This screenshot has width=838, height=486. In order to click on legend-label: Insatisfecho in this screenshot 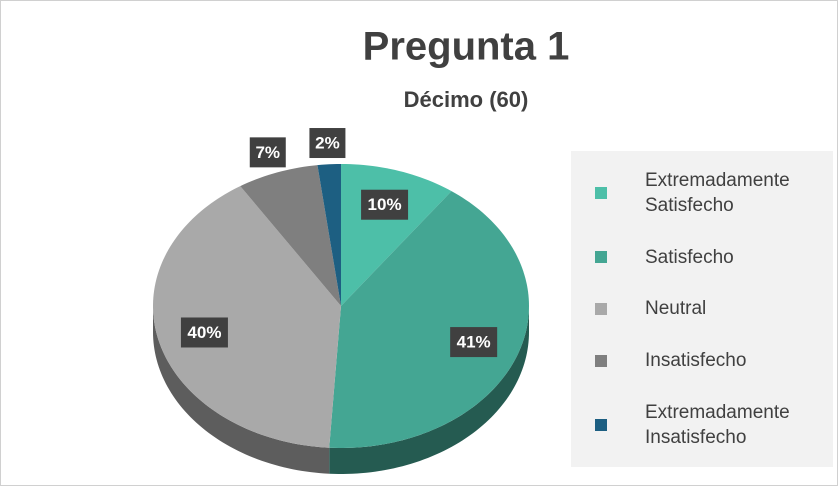, I will do `click(696, 361)`.